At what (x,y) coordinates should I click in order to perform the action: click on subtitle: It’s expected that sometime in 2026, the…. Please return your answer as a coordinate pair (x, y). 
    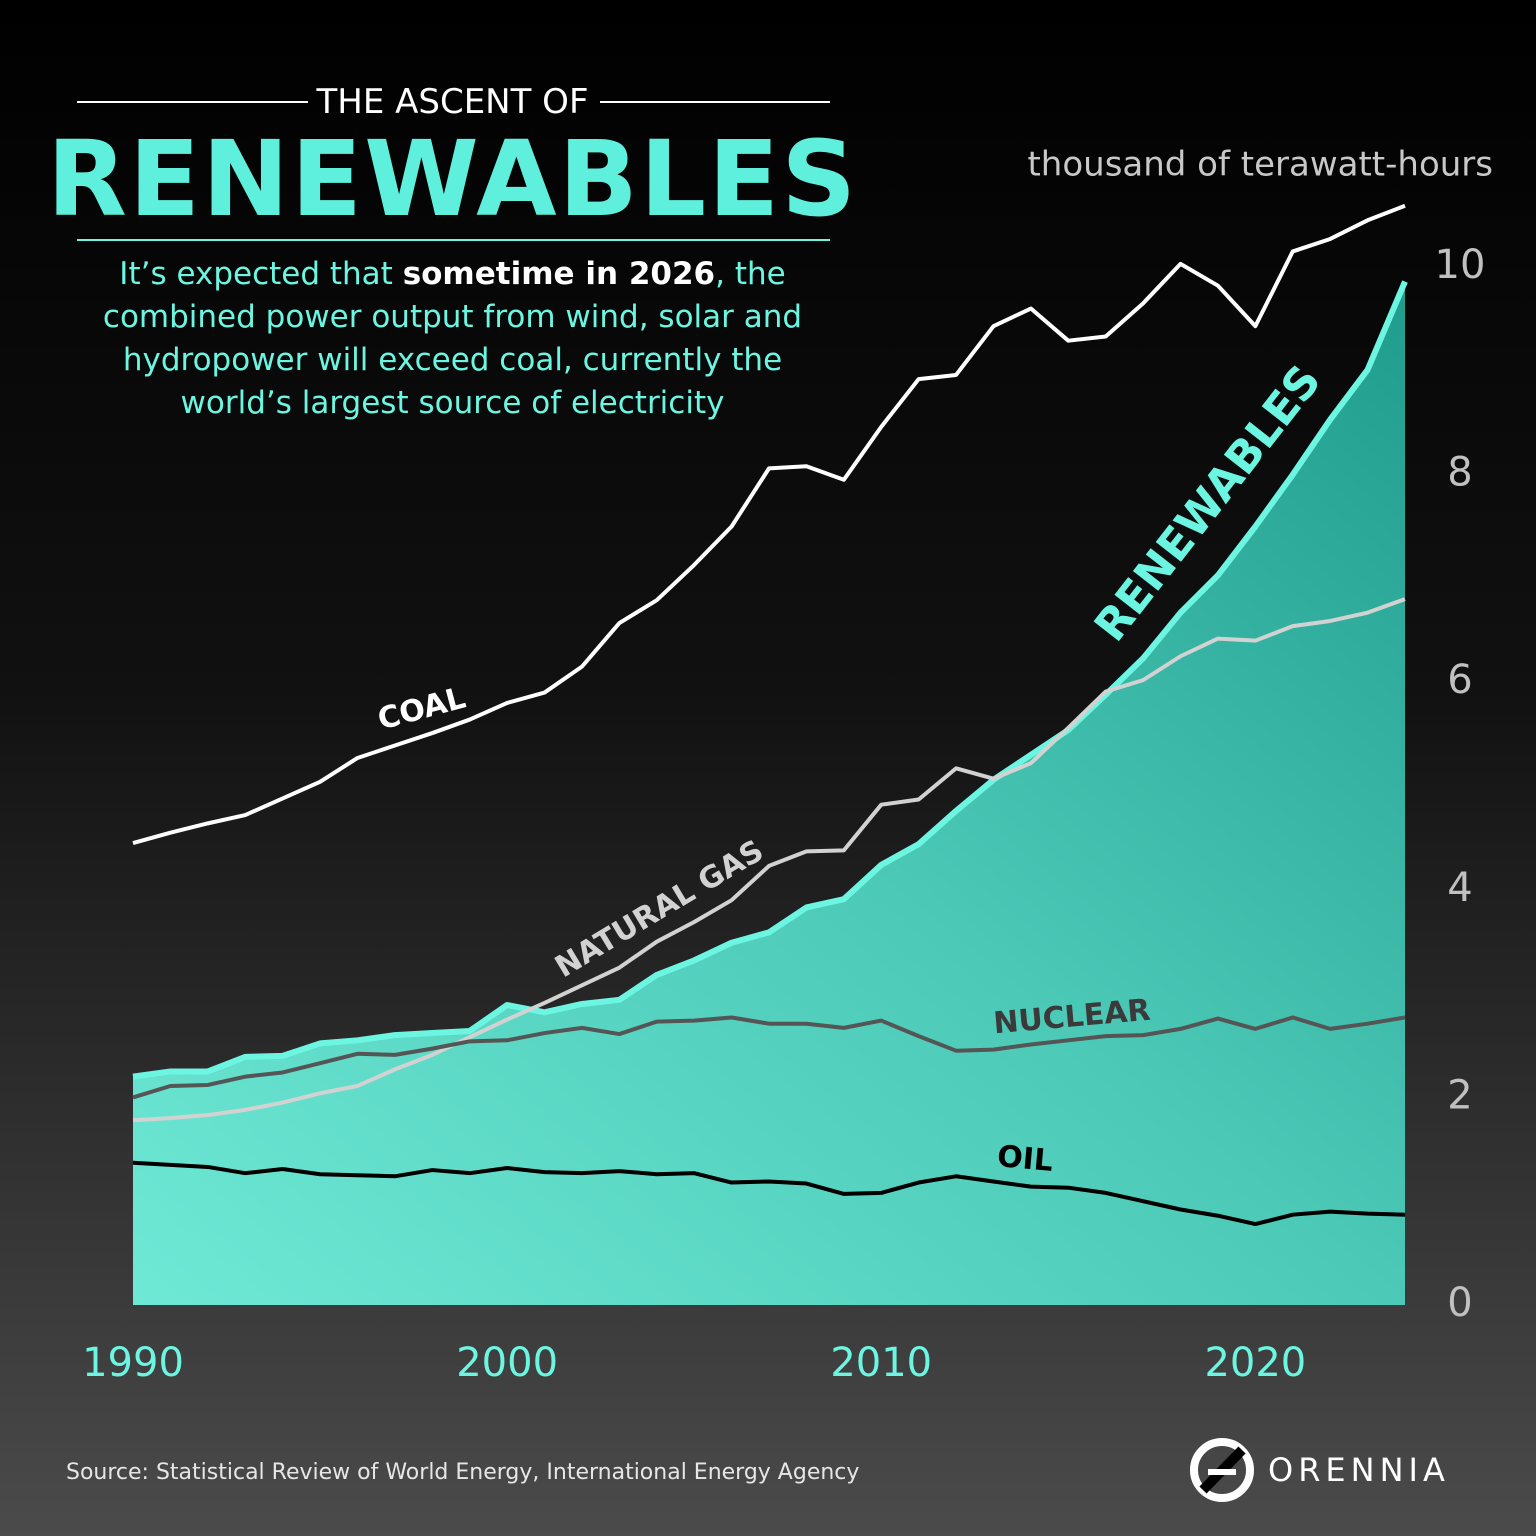
    Looking at the image, I should click on (452, 339).